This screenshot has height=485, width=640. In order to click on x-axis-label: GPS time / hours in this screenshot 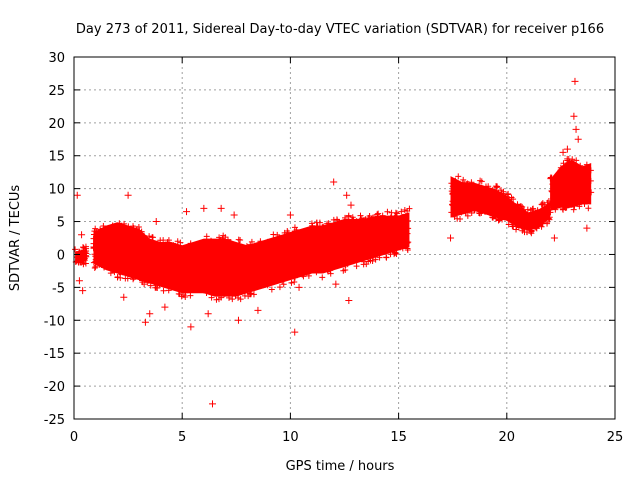, I will do `click(340, 466)`.